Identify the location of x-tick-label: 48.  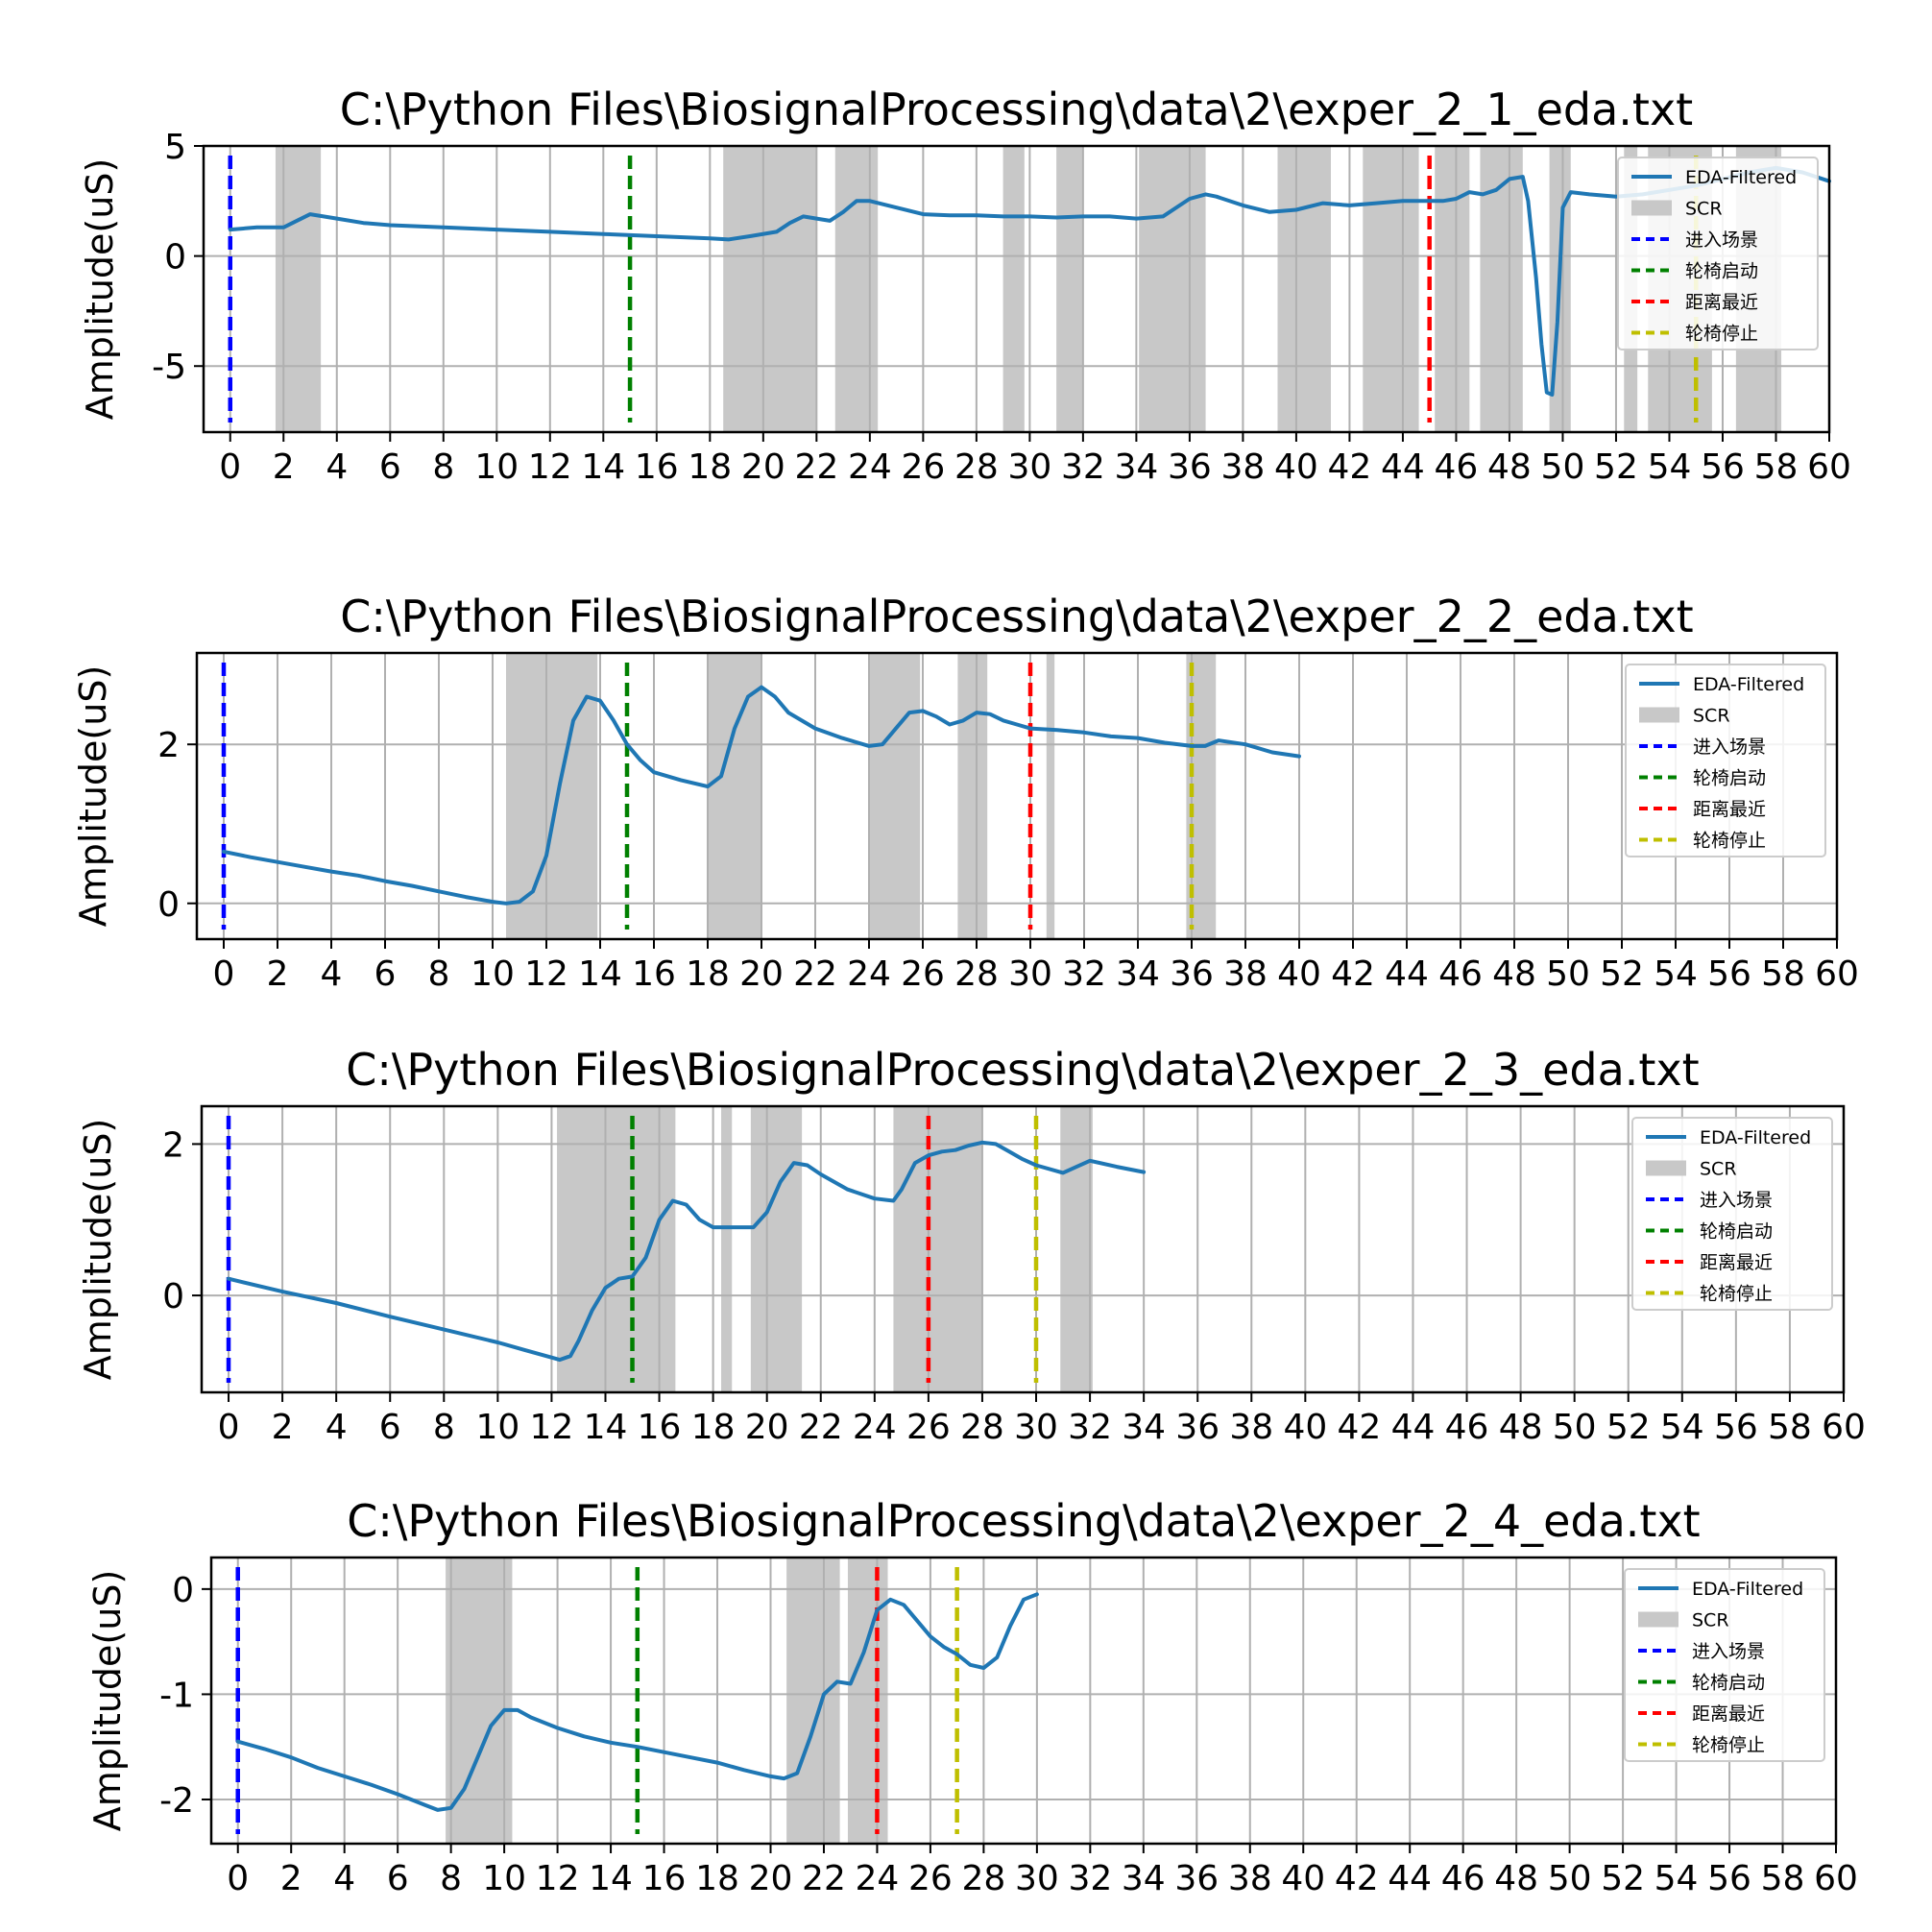
(1509, 467).